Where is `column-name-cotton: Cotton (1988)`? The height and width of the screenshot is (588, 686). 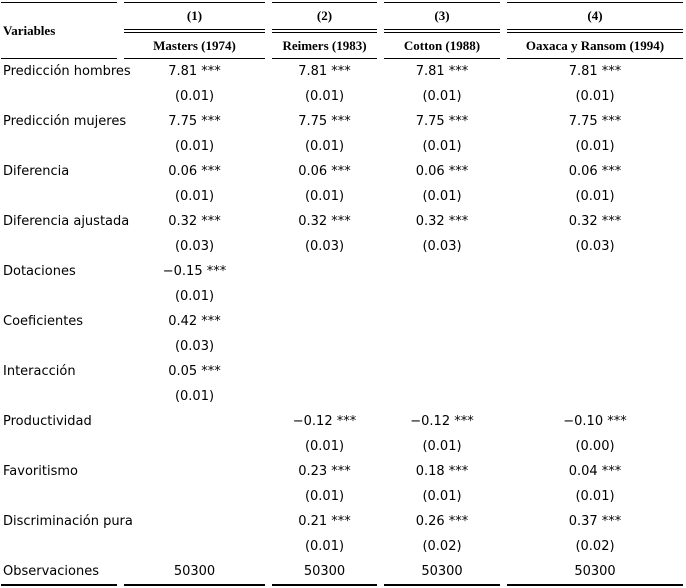 column-name-cotton: Cotton (1988) is located at coordinates (442, 46).